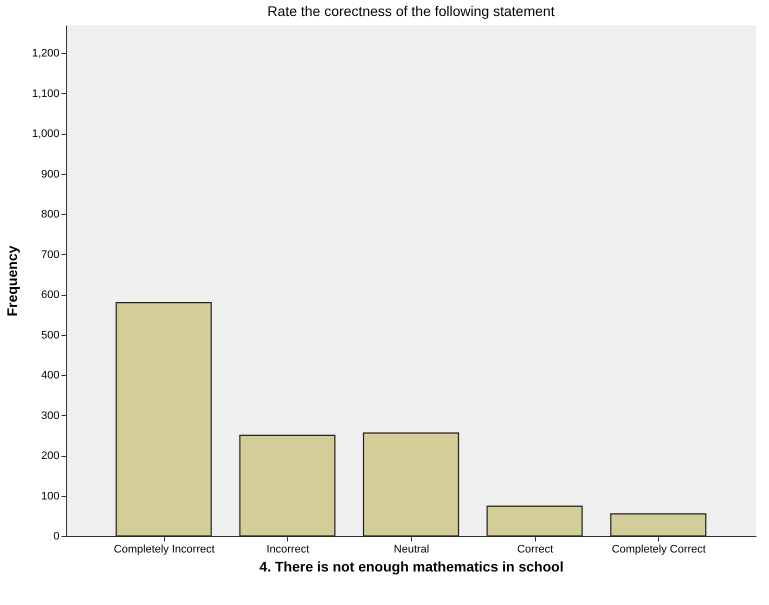 This screenshot has height=605, width=769. What do you see at coordinates (46, 54) in the screenshot?
I see `y-tick-label: 1,200` at bounding box center [46, 54].